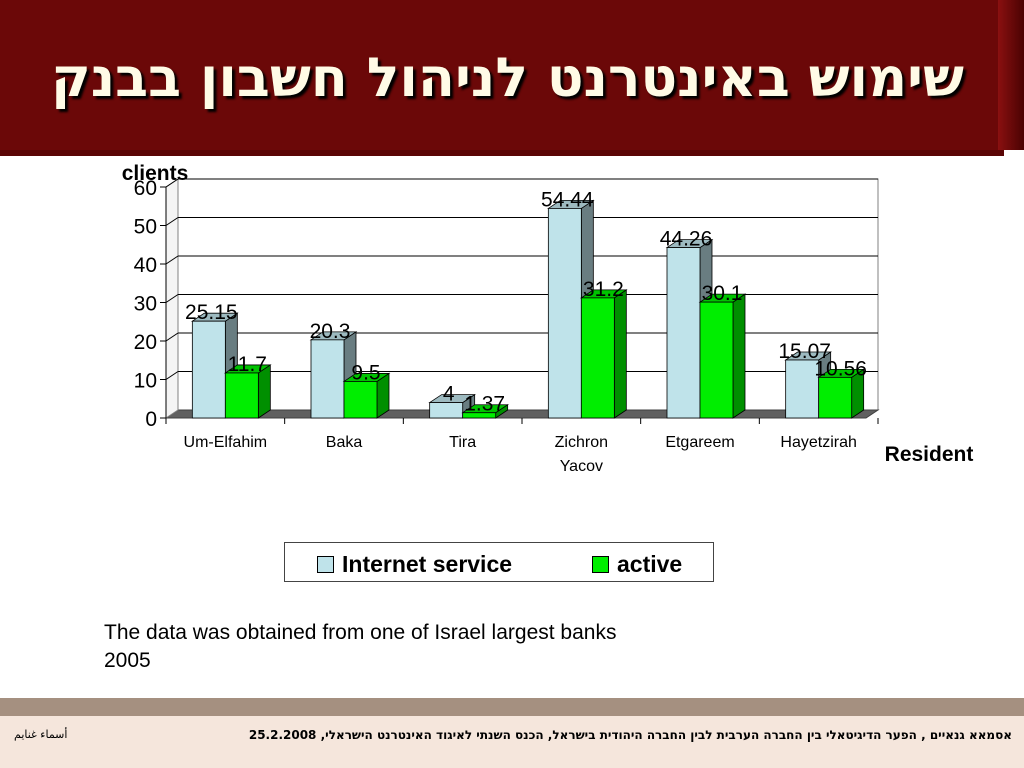 The height and width of the screenshot is (768, 1024). What do you see at coordinates (211, 312) in the screenshot?
I see `data-label-0-0: 25.15` at bounding box center [211, 312].